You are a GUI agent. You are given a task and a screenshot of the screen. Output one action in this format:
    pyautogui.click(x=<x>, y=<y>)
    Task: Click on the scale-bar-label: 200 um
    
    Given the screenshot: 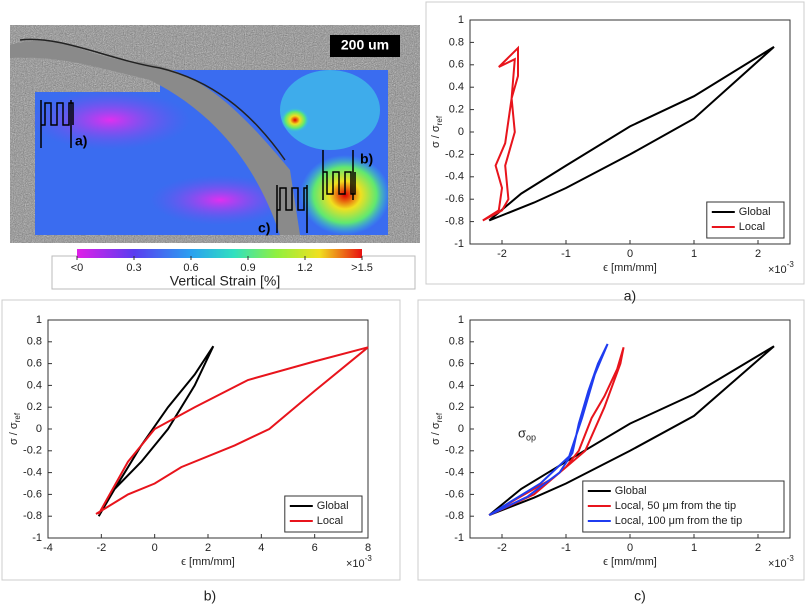 What is the action you would take?
    pyautogui.click(x=365, y=45)
    